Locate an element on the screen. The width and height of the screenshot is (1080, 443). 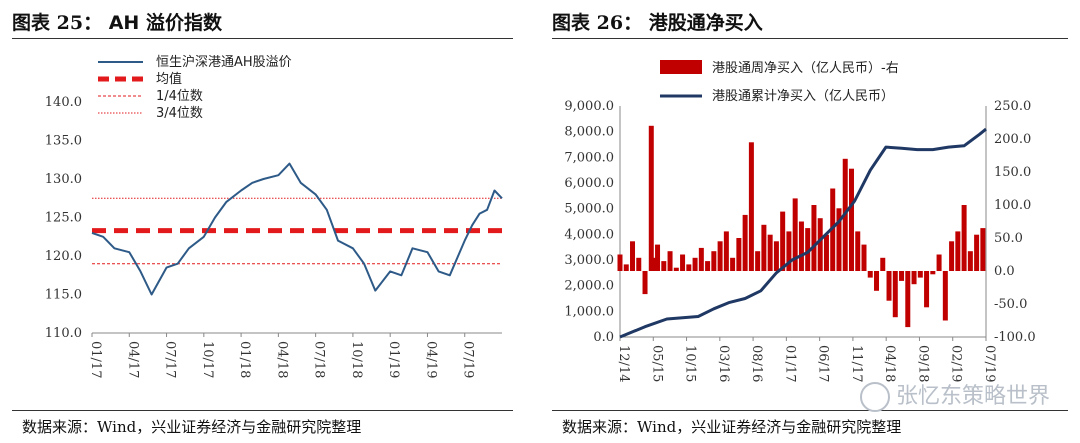
left-title-prefix: 图表 is located at coordinates (31, 23).